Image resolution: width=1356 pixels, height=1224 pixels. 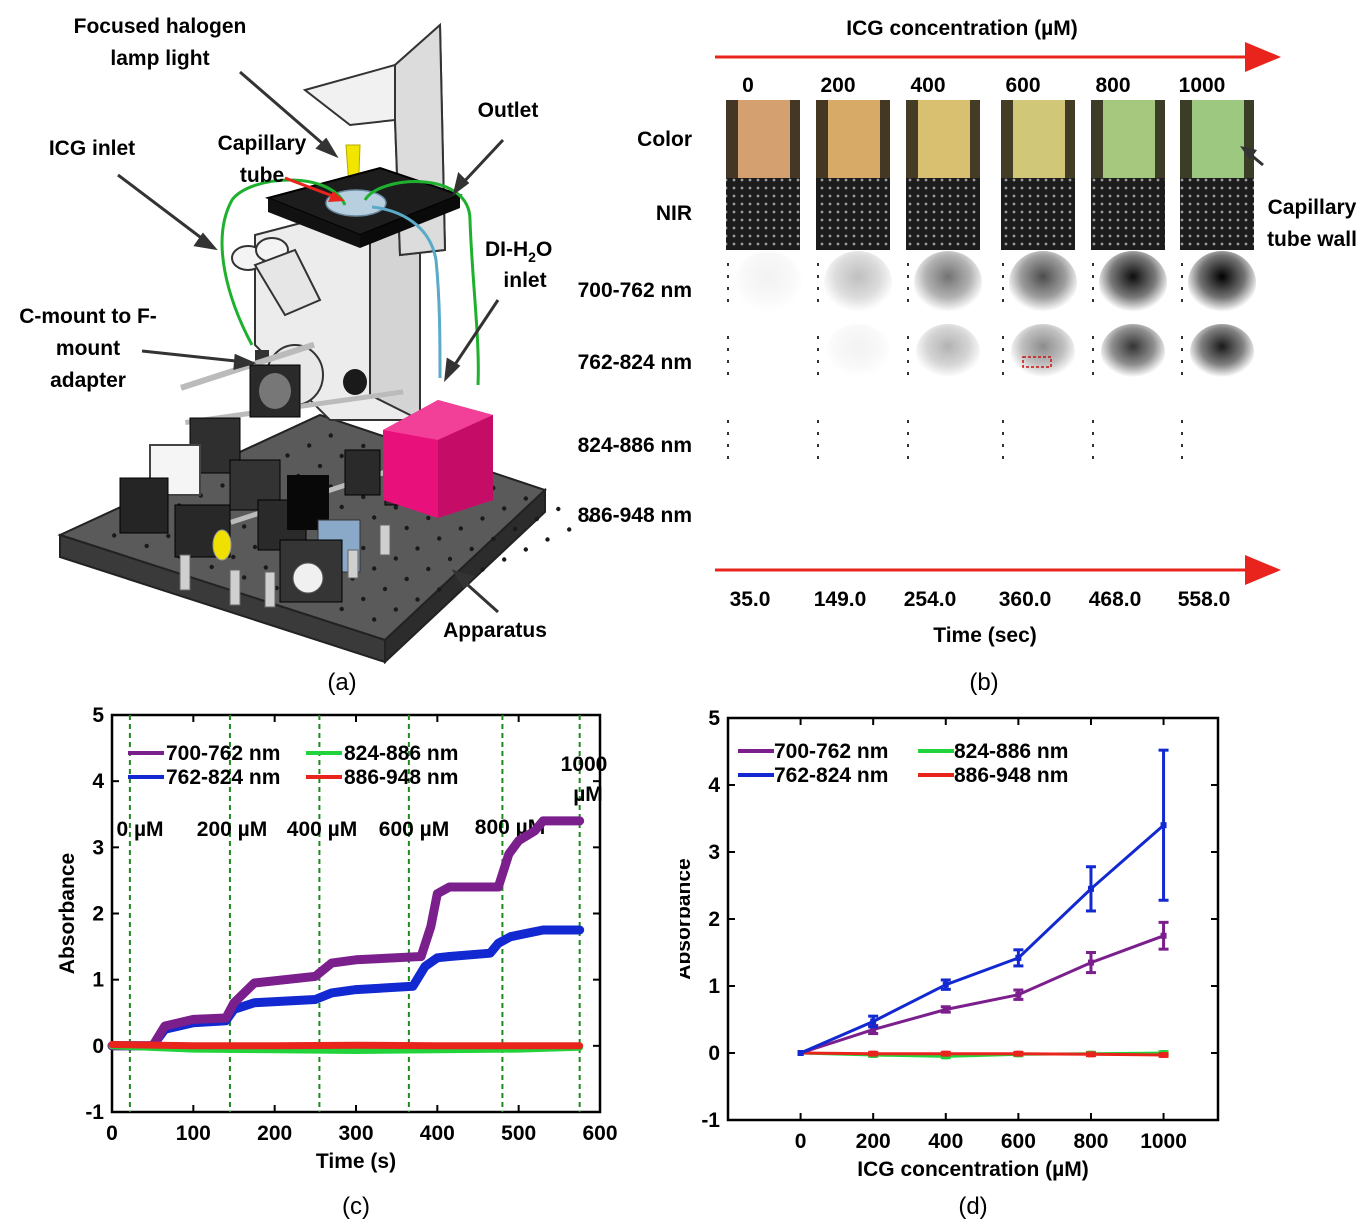 I want to click on label-cmount-1: C-mount to F-, so click(x=88, y=316).